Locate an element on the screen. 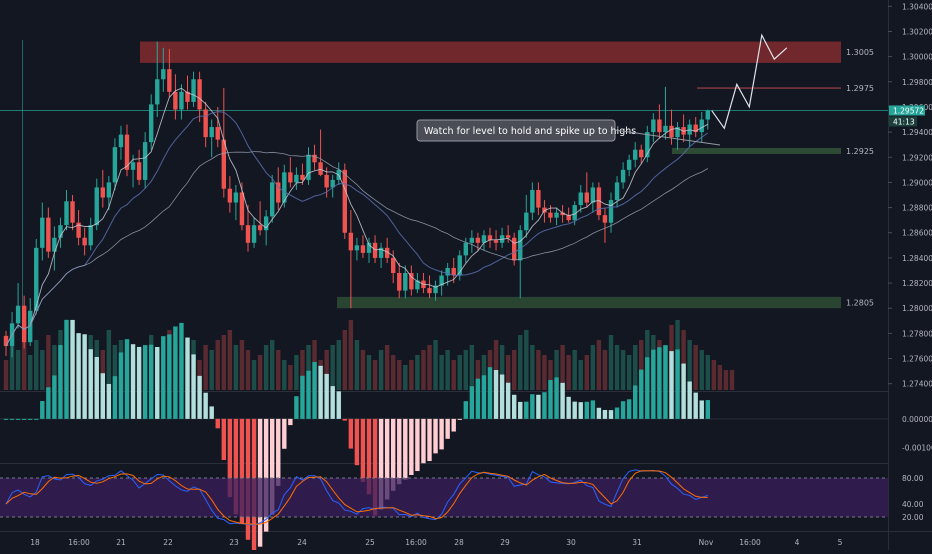  price-tick-label: 1.30000 is located at coordinates (917, 57).